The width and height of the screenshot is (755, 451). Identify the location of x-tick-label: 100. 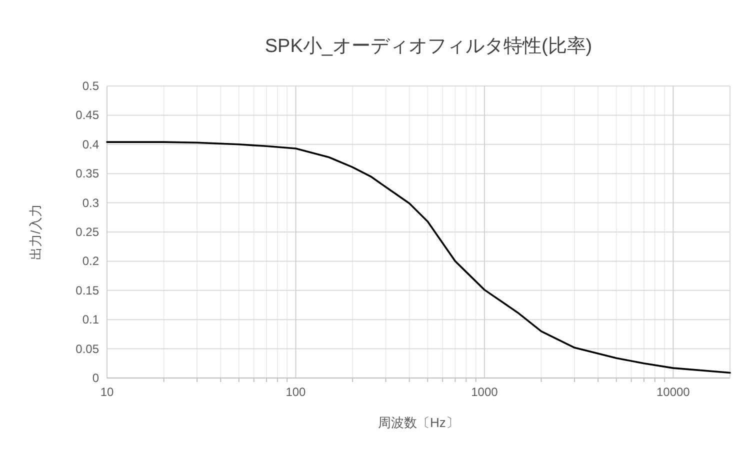
(296, 392).